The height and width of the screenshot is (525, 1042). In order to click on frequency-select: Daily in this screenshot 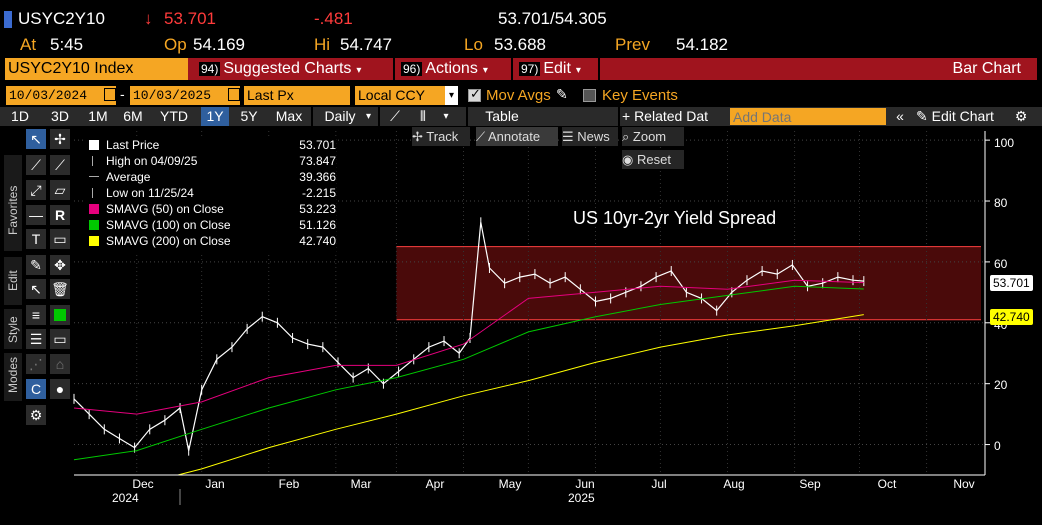, I will do `click(340, 116)`.